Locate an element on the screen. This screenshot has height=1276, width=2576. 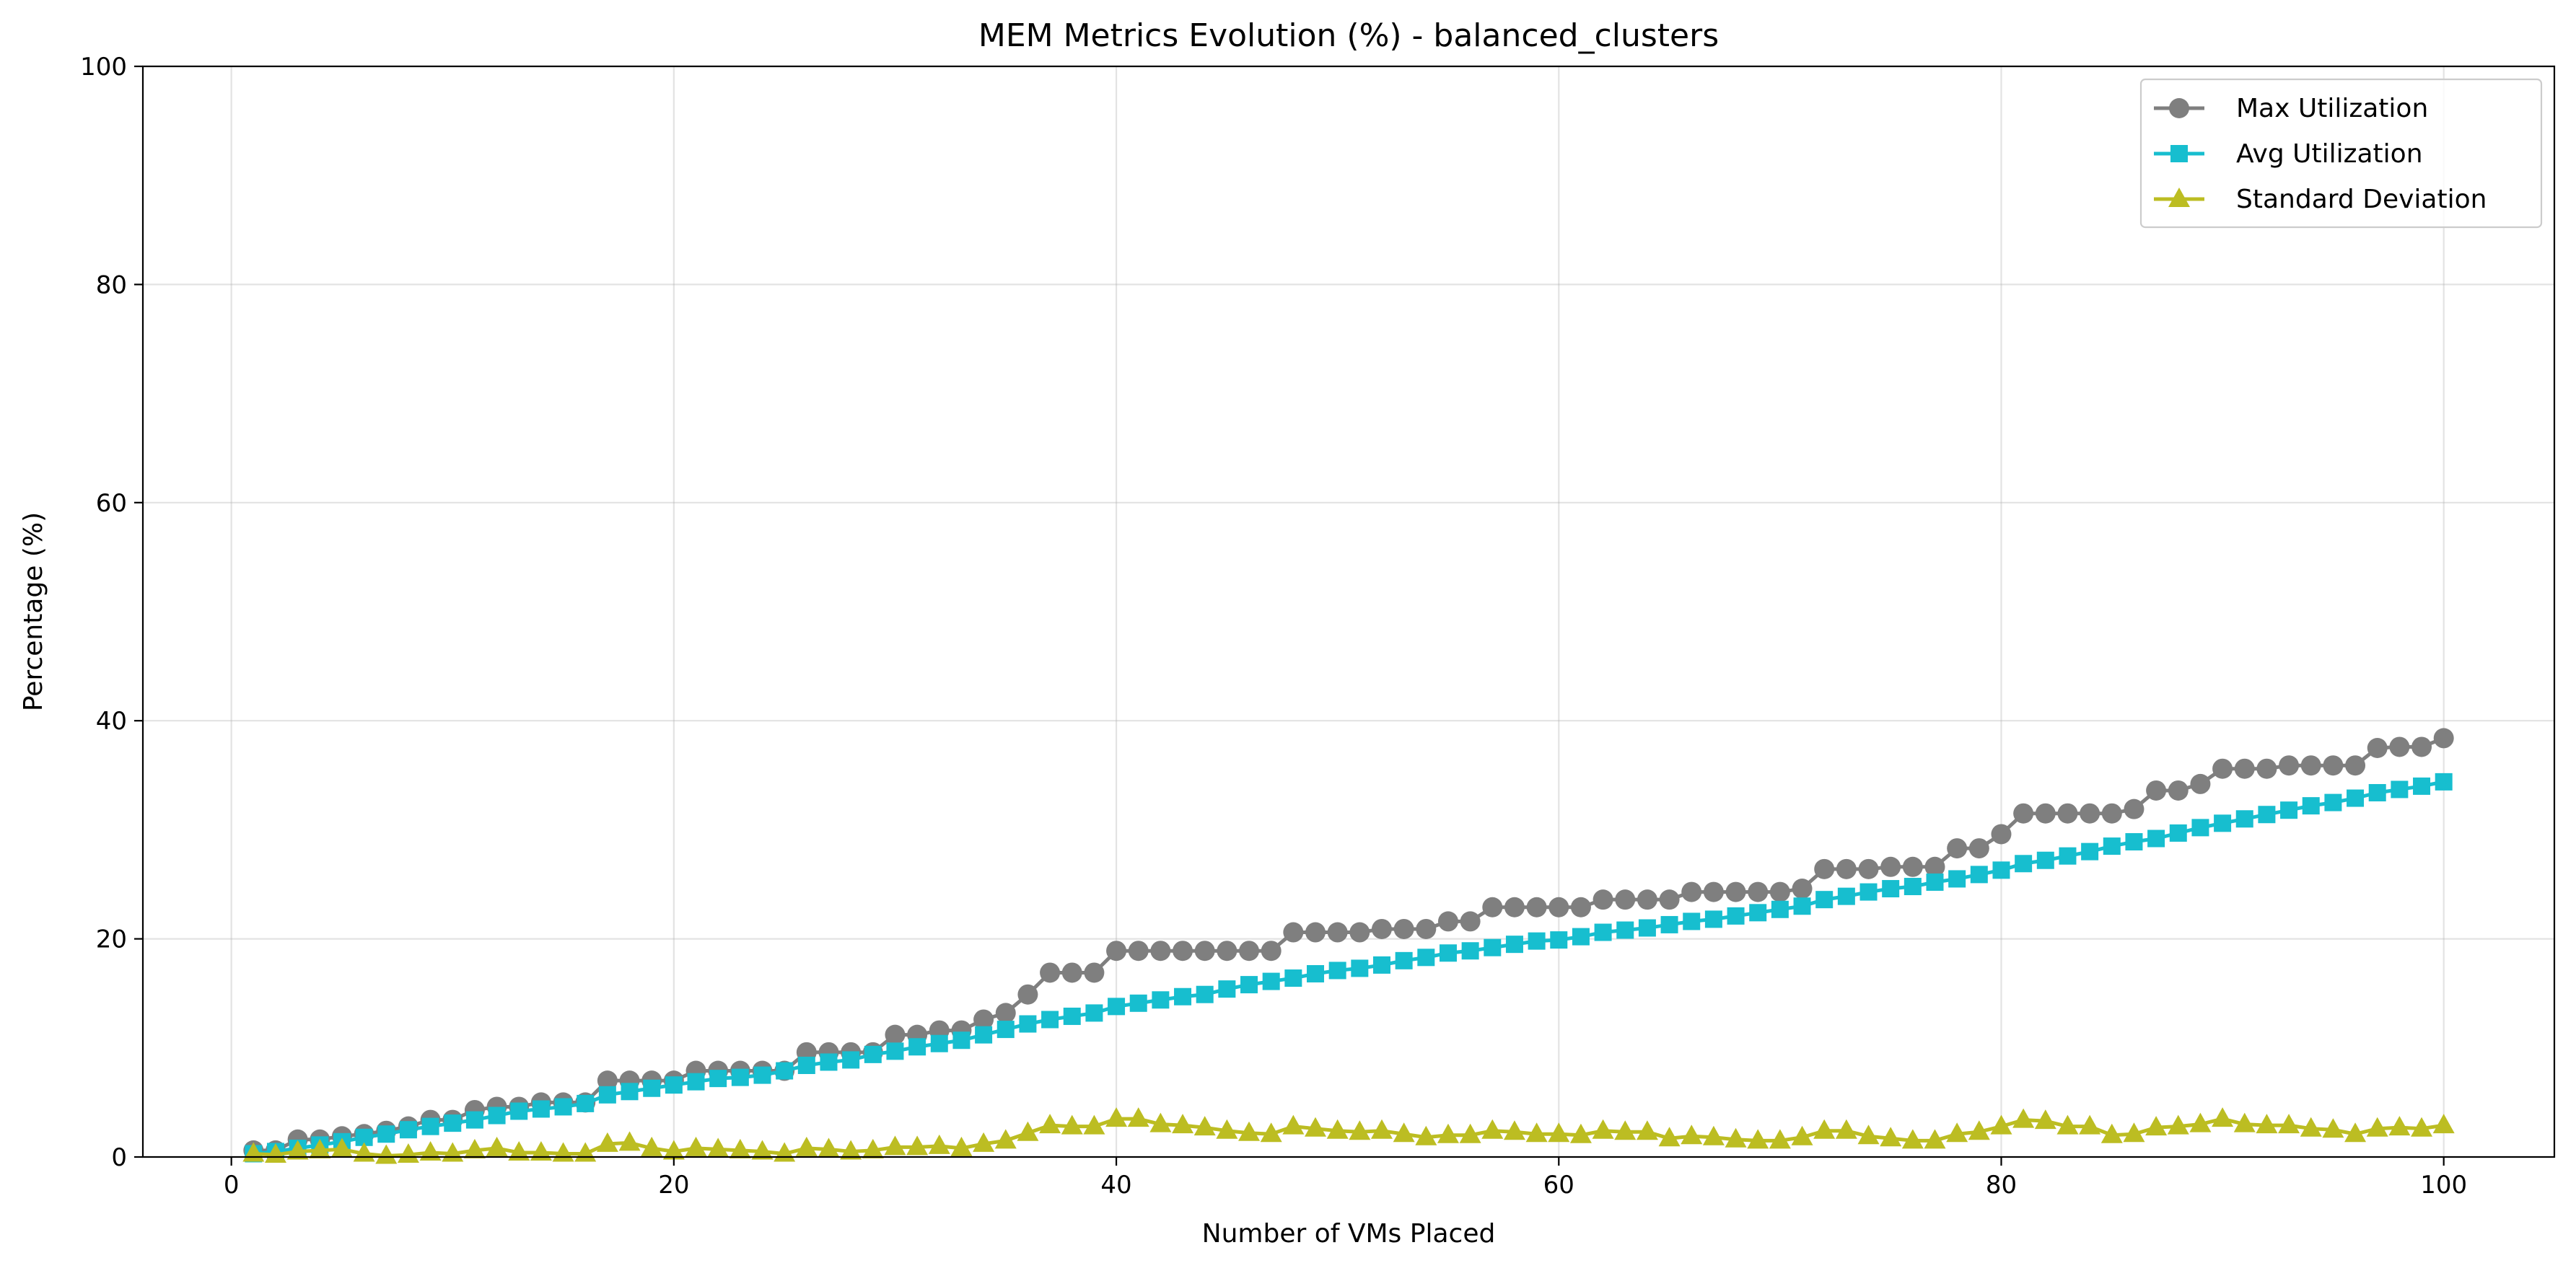
legend-frame is located at coordinates (2341, 153).